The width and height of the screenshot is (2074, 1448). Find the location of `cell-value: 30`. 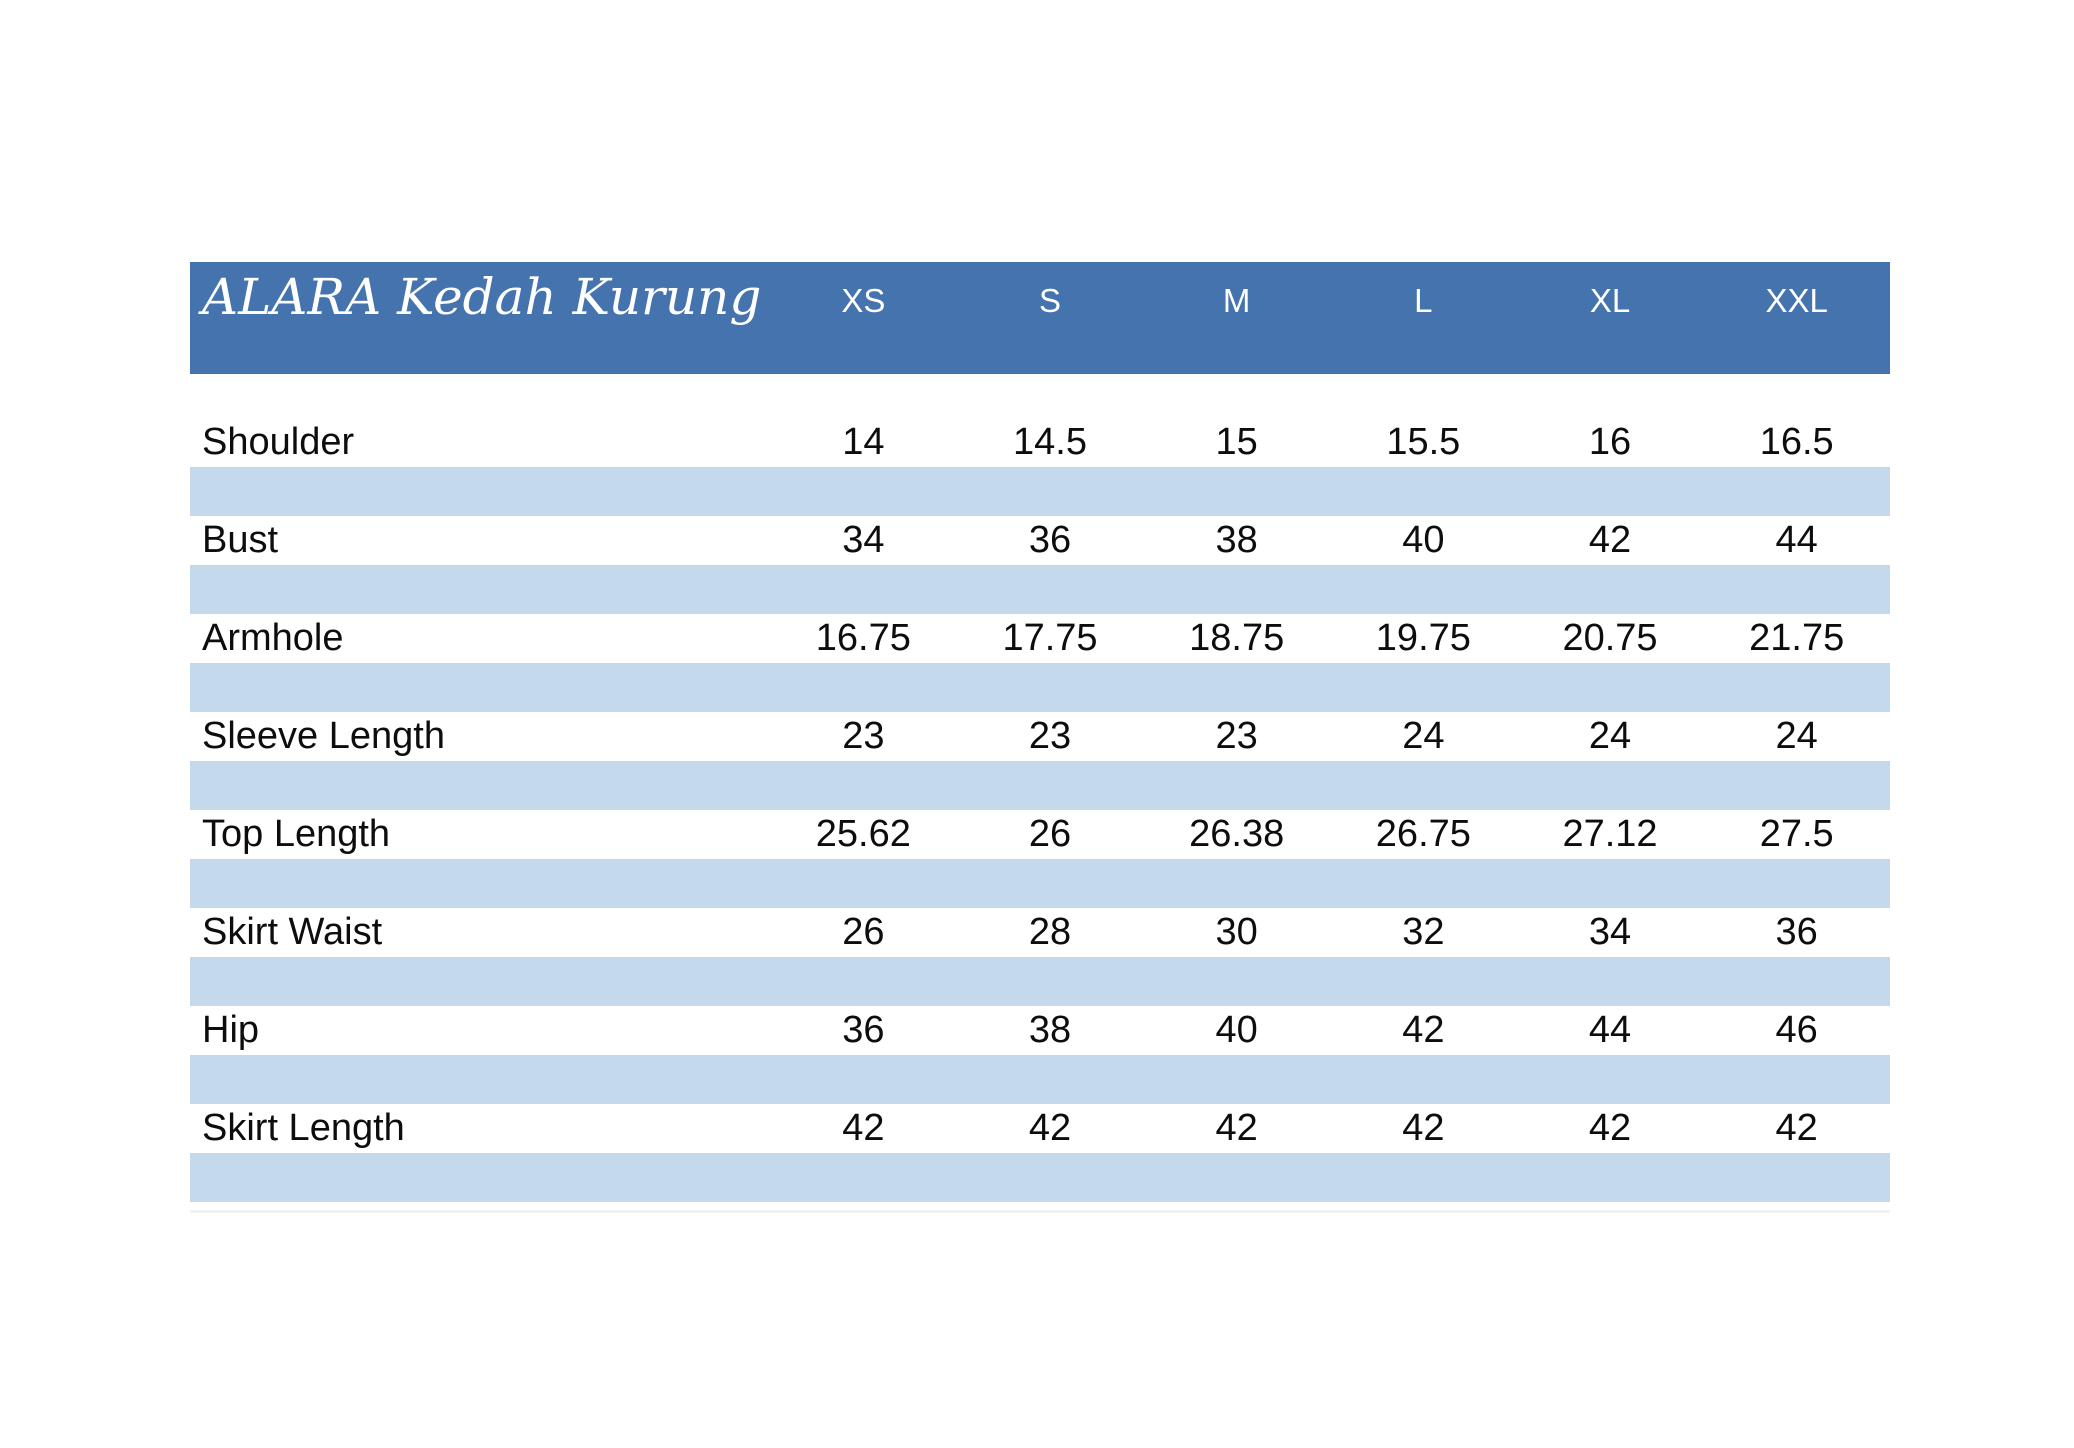

cell-value: 30 is located at coordinates (1236, 932).